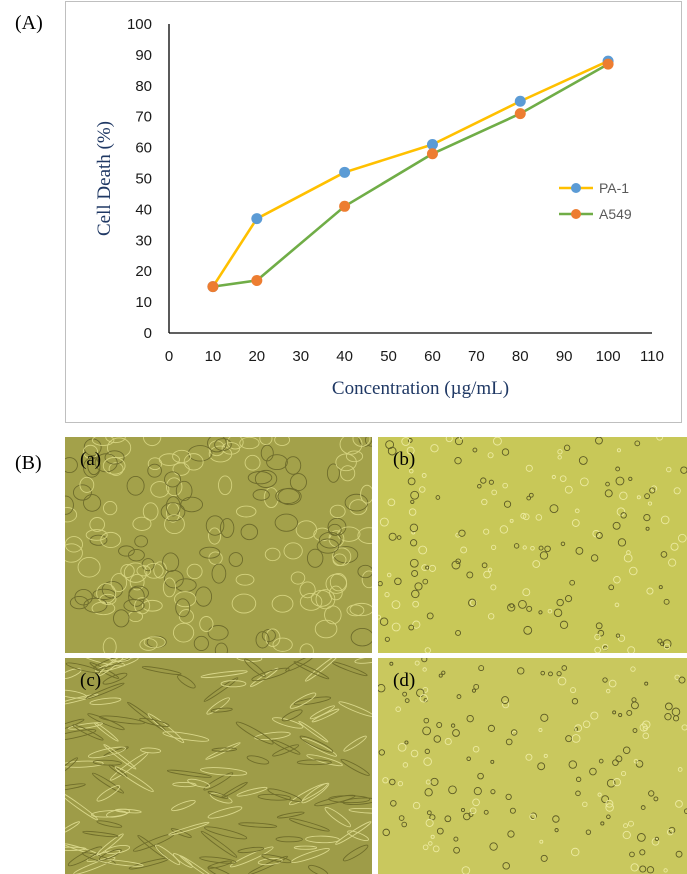 The width and height of the screenshot is (687, 874). I want to click on y-tick-label: 70, so click(143, 117).